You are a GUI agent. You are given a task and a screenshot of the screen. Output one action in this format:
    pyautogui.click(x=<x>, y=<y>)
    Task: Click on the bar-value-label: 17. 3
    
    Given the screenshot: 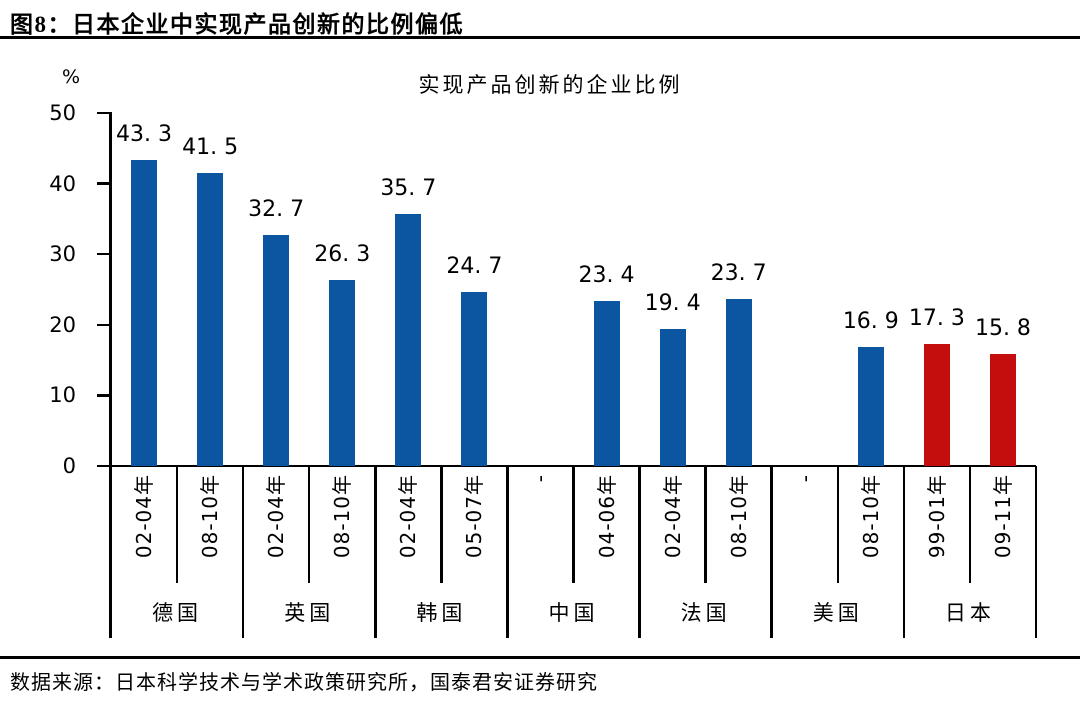 What is the action you would take?
    pyautogui.click(x=936, y=318)
    